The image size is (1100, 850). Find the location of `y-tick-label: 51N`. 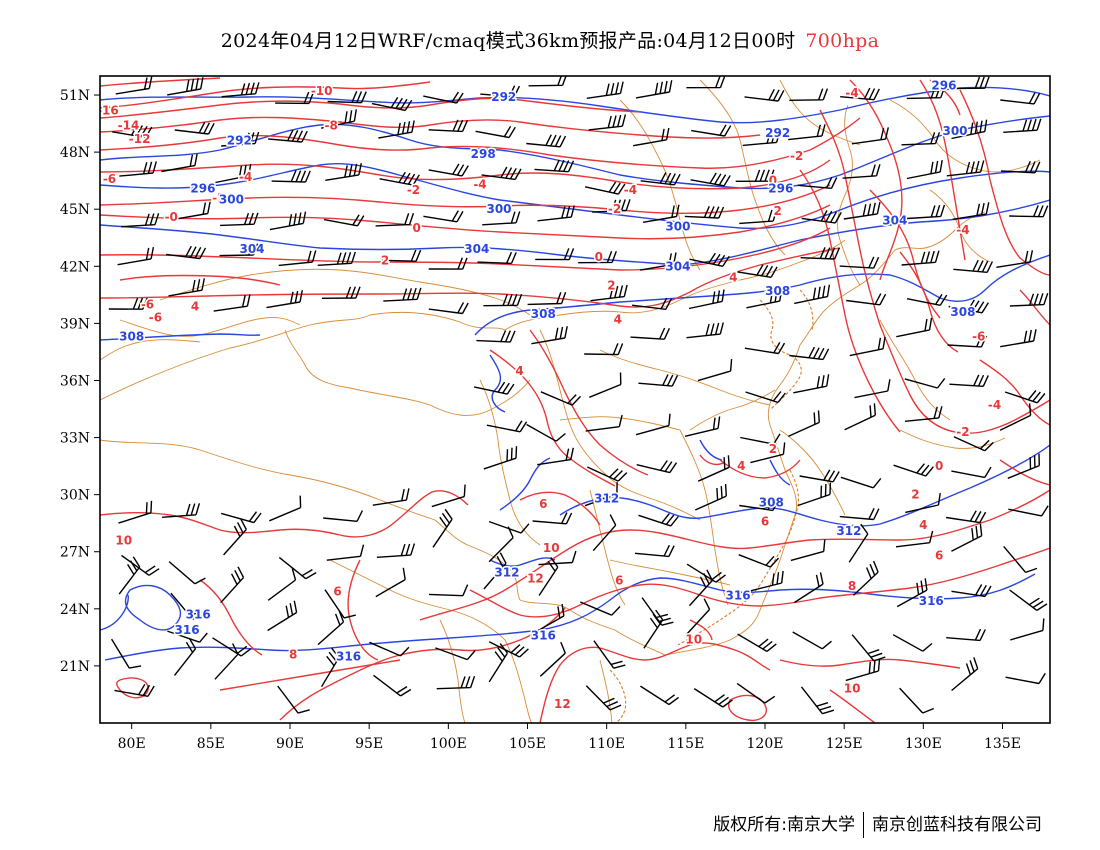

y-tick-label: 51N is located at coordinates (75, 96).